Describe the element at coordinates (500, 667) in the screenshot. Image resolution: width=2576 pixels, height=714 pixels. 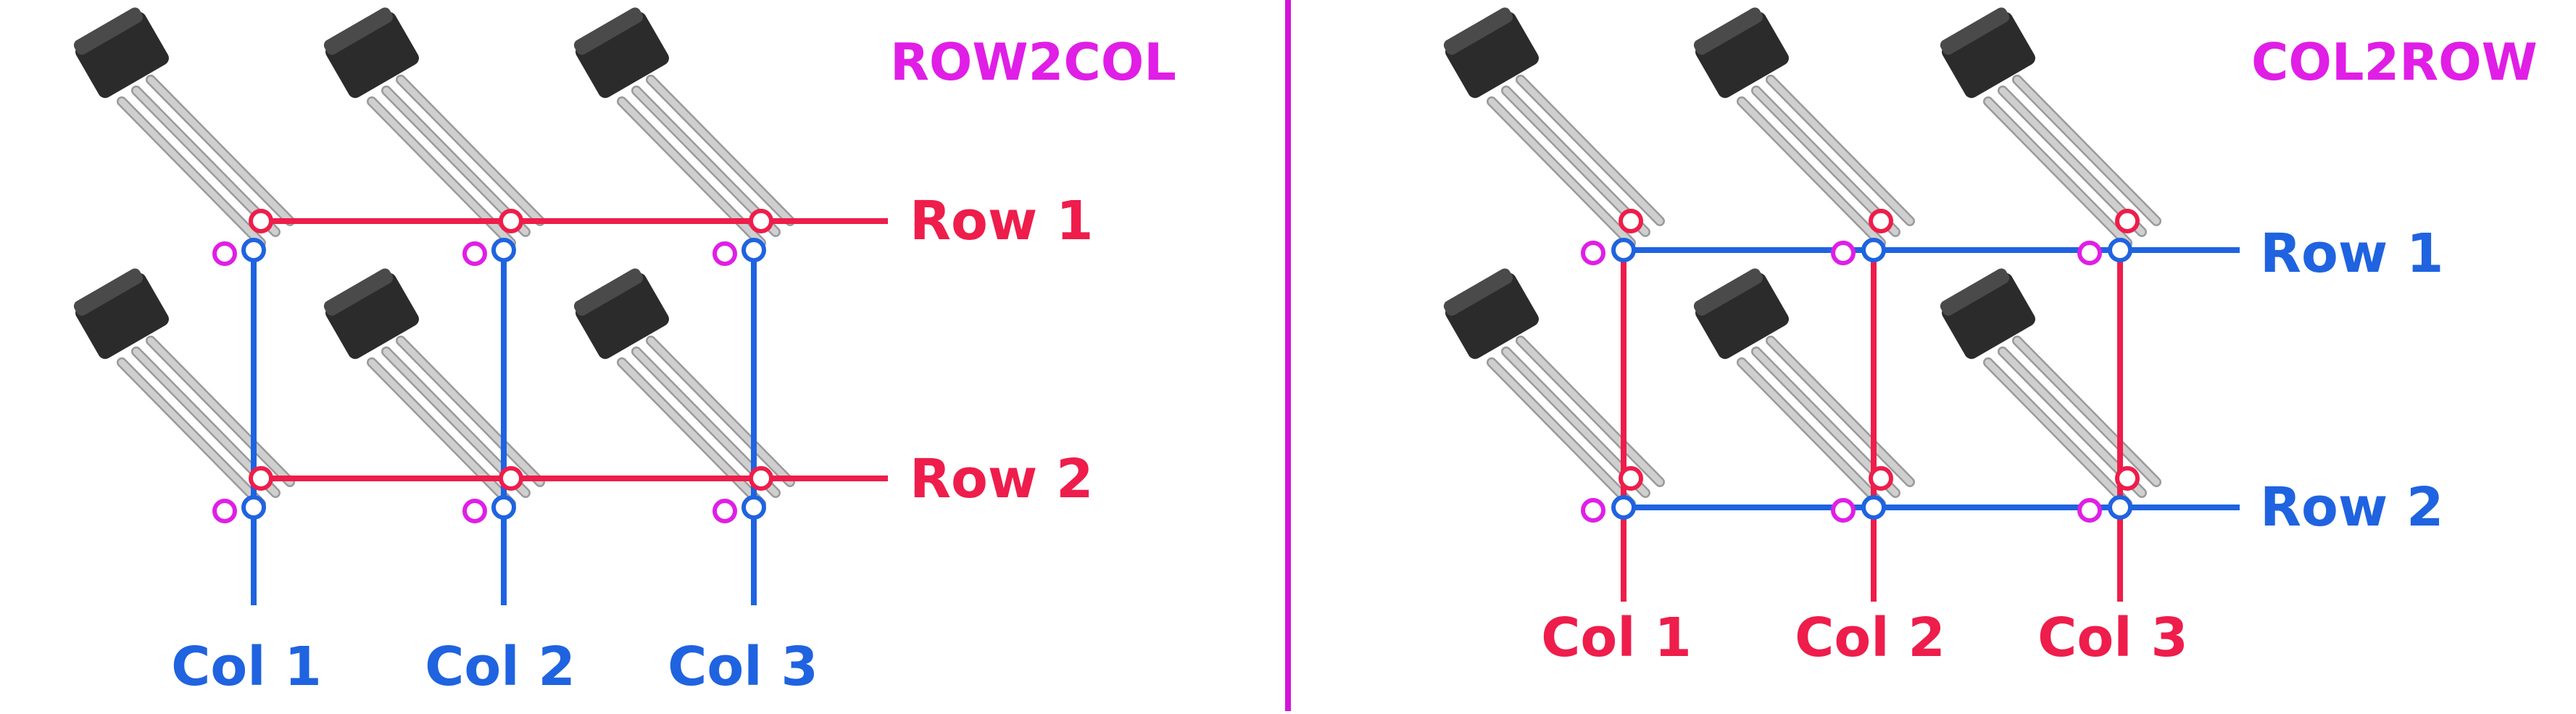
I see `col-label-2: Col 2` at that location.